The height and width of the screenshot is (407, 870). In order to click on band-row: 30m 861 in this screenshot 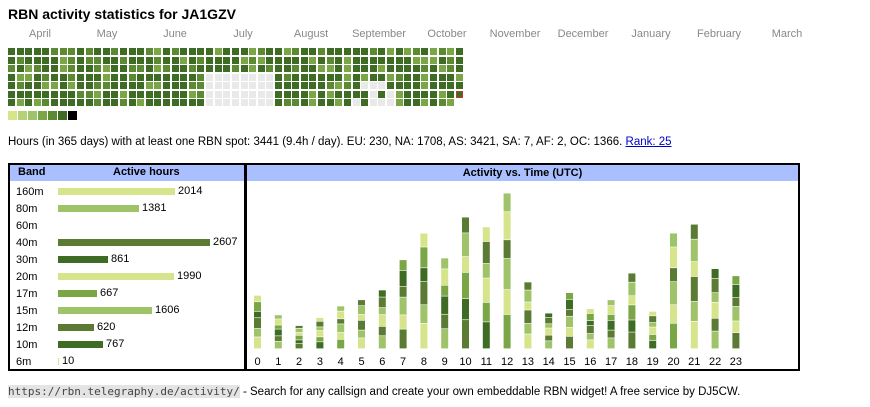, I will do `click(127, 259)`.